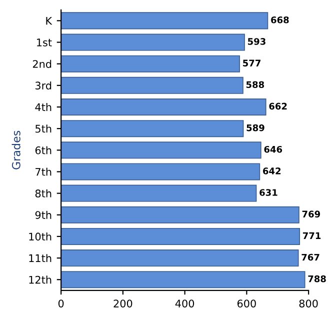  What do you see at coordinates (43, 150) in the screenshot?
I see `y-tick-label: 6th` at bounding box center [43, 150].